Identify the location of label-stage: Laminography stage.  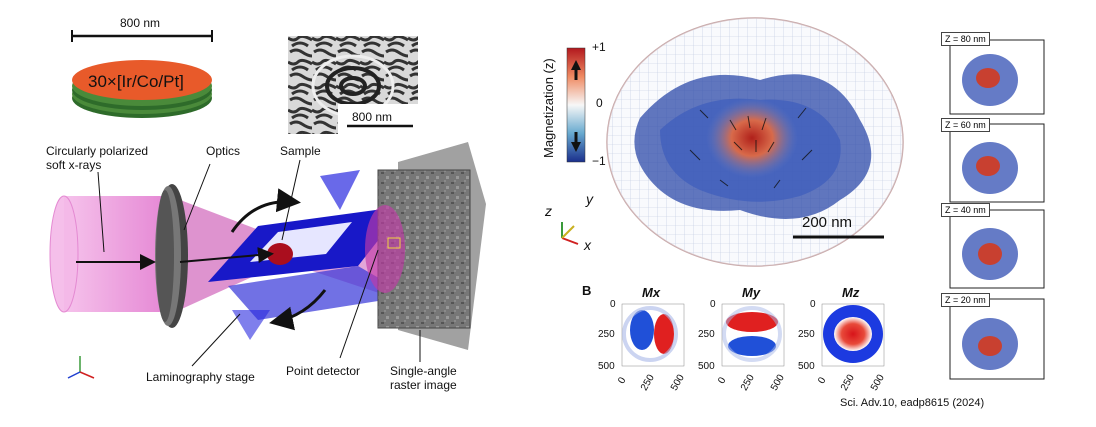
(200, 377).